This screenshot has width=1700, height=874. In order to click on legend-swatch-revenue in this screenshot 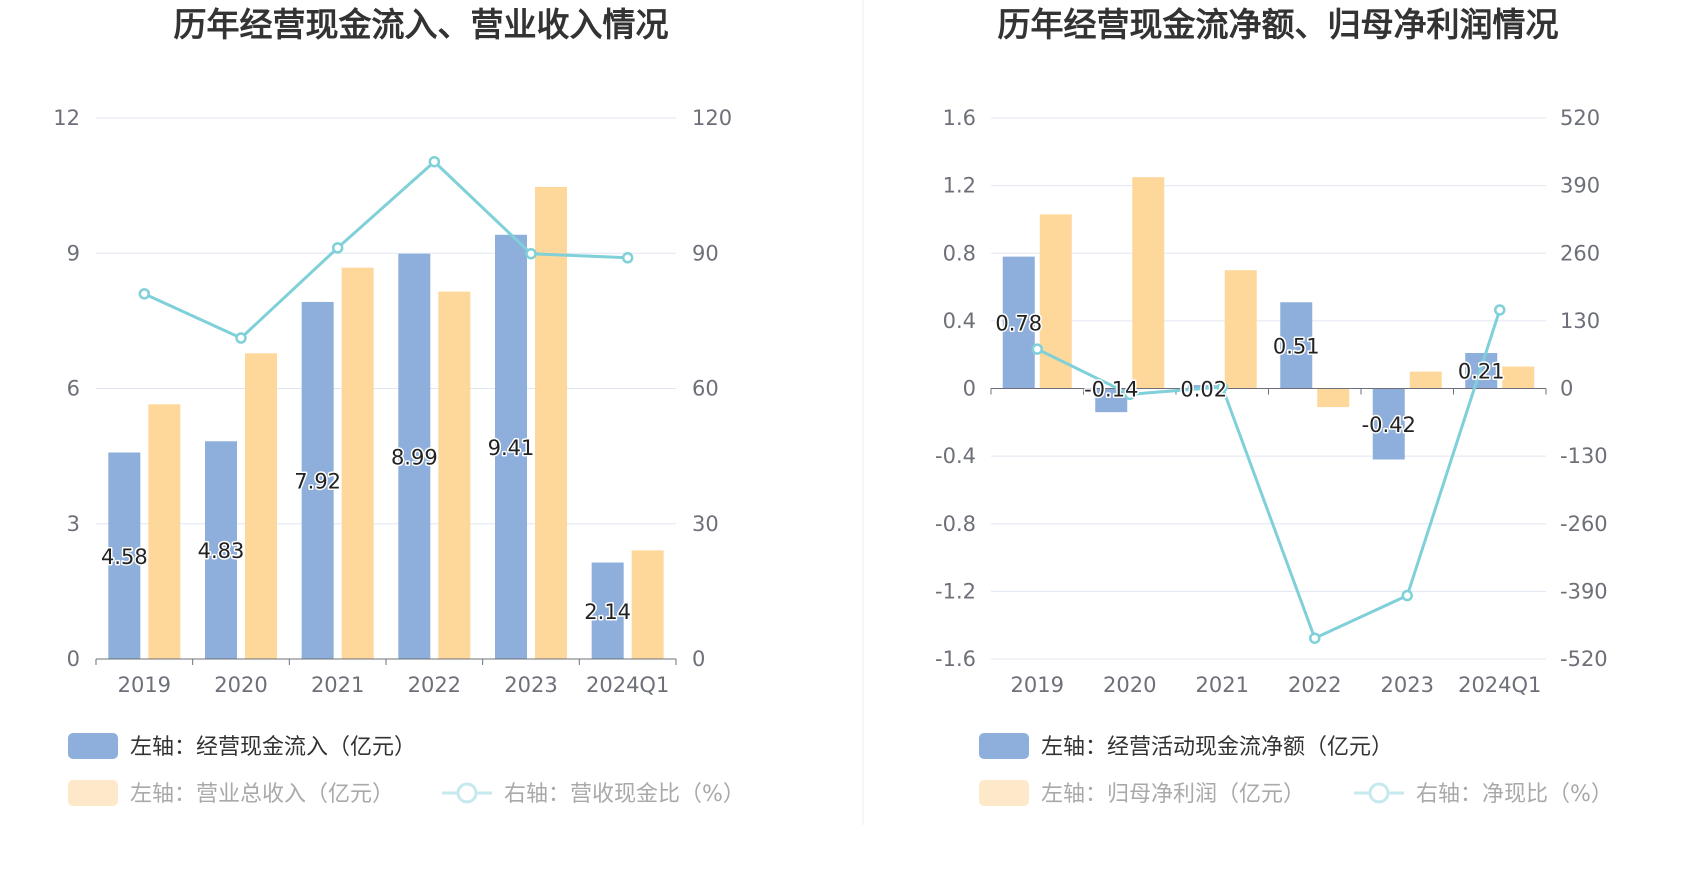, I will do `click(93, 793)`.